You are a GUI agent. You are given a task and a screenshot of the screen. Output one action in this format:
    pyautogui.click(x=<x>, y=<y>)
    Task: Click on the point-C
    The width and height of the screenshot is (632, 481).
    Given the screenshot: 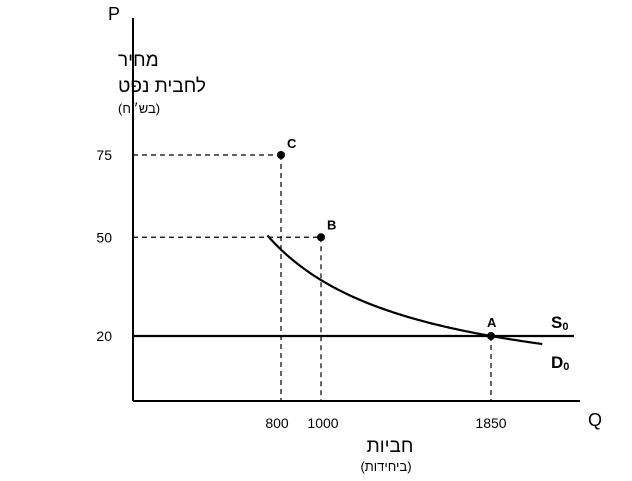 What is the action you would take?
    pyautogui.click(x=281, y=155)
    